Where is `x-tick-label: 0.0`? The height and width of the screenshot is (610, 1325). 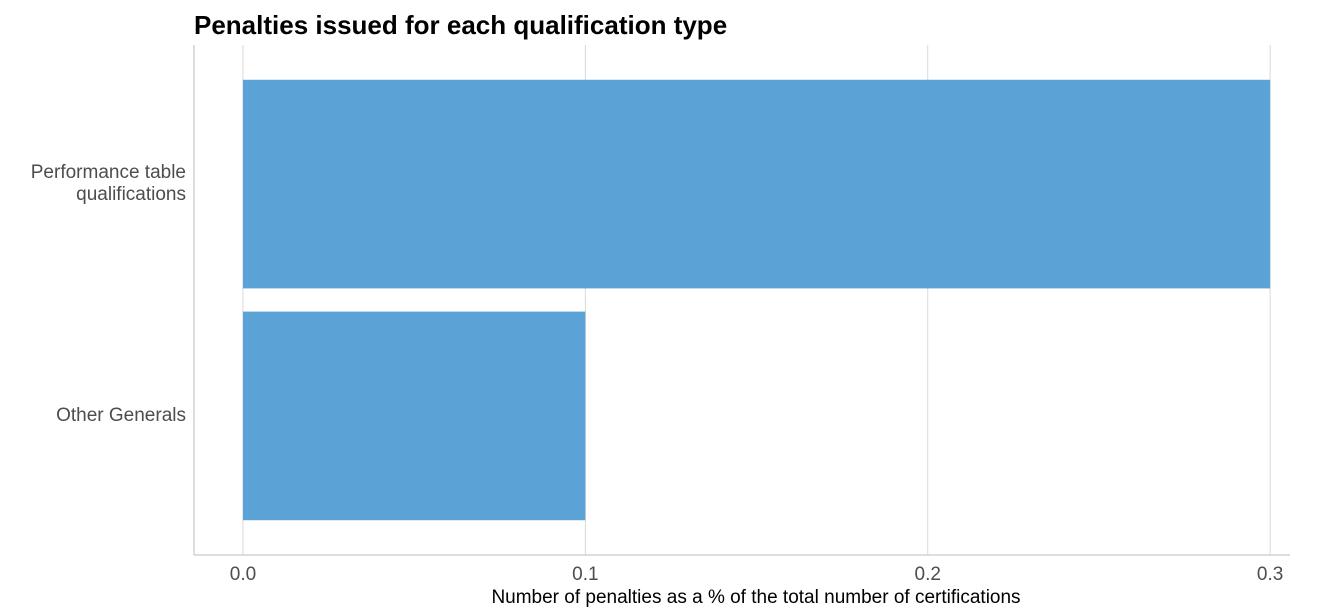 x-tick-label: 0.0 is located at coordinates (243, 574).